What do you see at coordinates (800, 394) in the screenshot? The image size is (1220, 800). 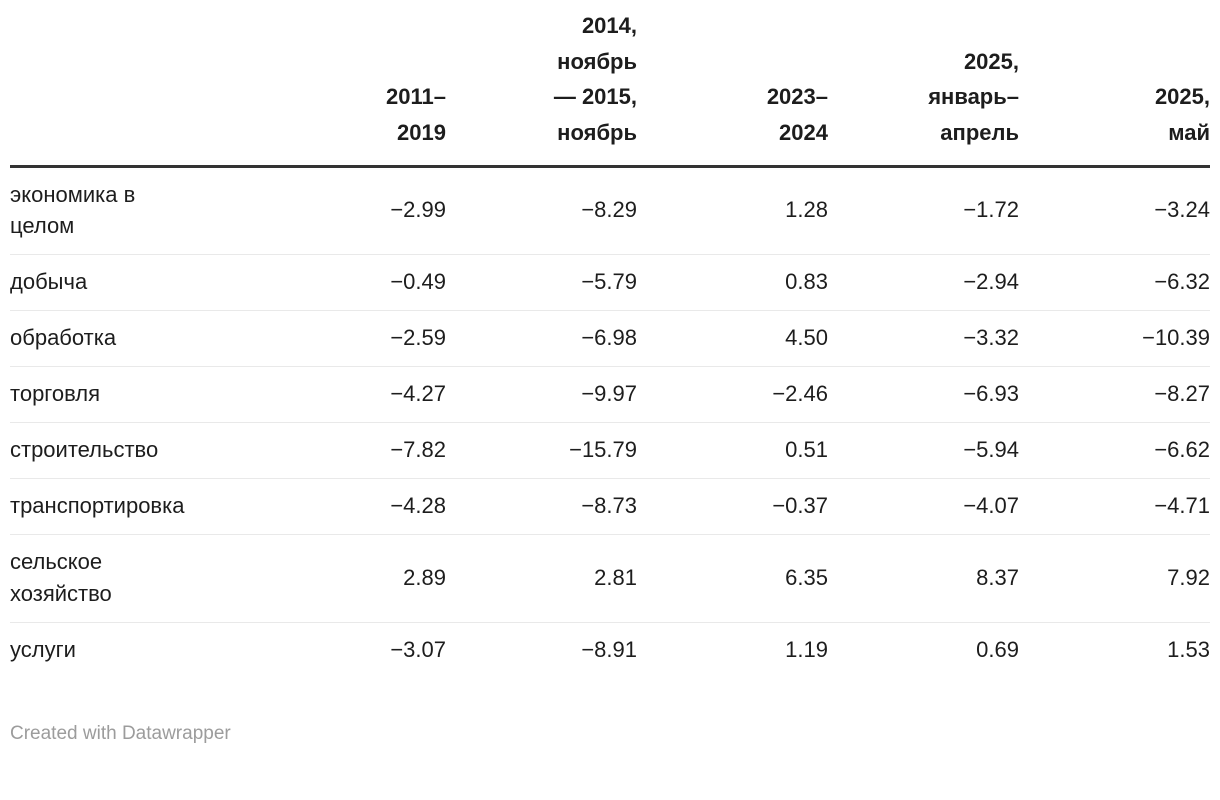 I see `cell-value: −2.46` at bounding box center [800, 394].